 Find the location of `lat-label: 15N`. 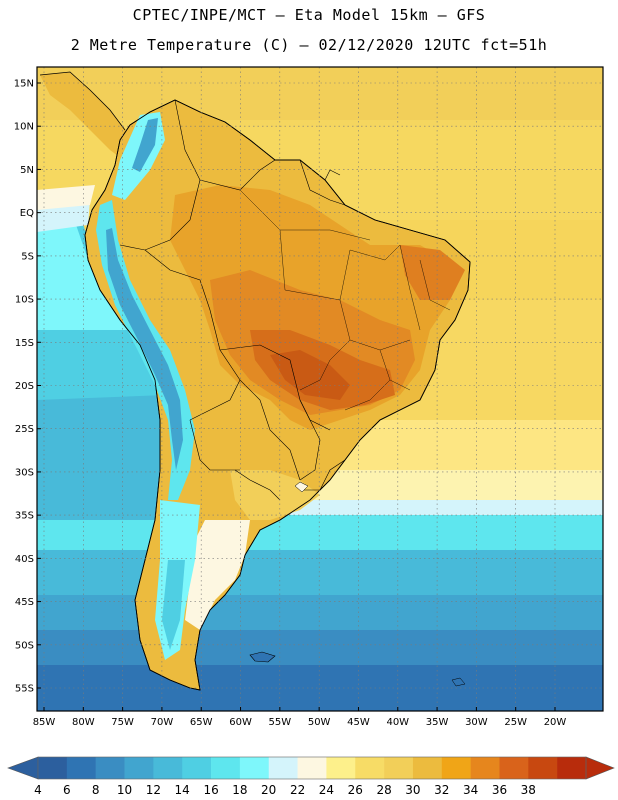

lat-label: 15N is located at coordinates (24, 84).